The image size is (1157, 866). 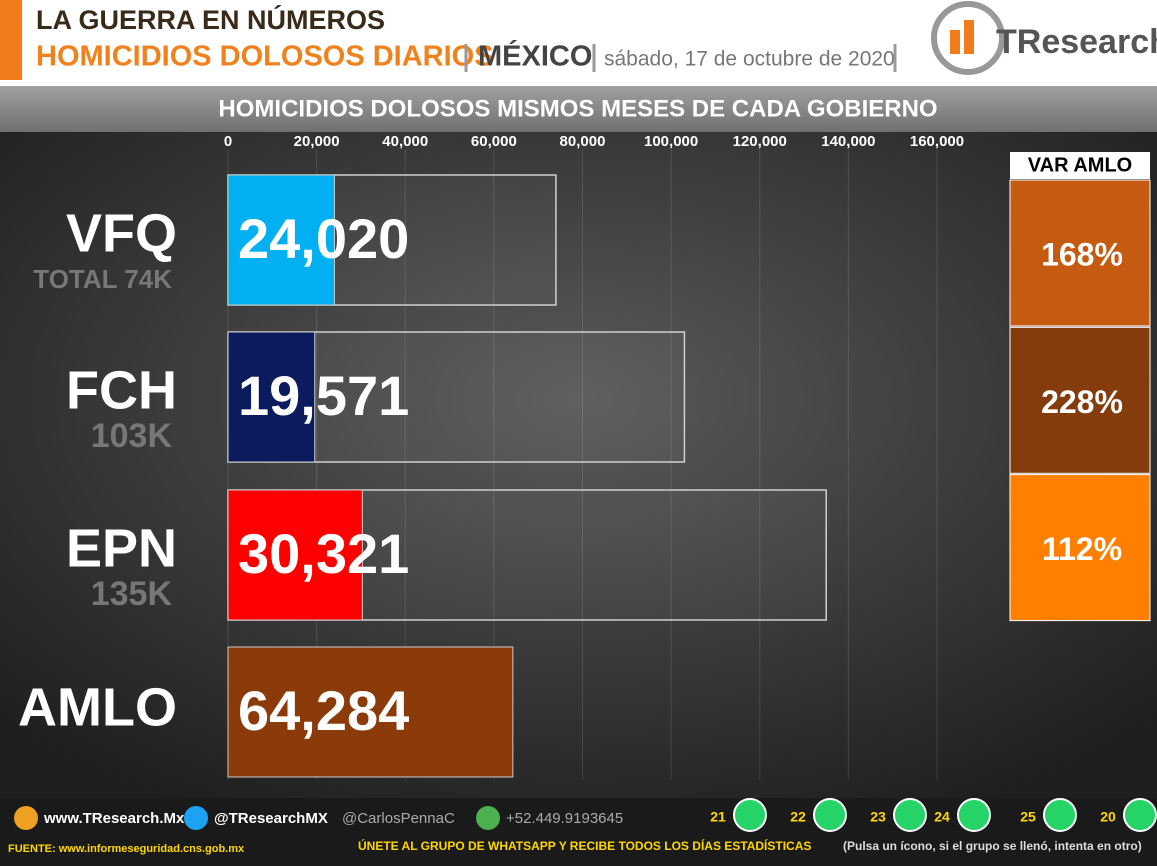 I want to click on x-tick-label: 100,000, so click(x=671, y=141).